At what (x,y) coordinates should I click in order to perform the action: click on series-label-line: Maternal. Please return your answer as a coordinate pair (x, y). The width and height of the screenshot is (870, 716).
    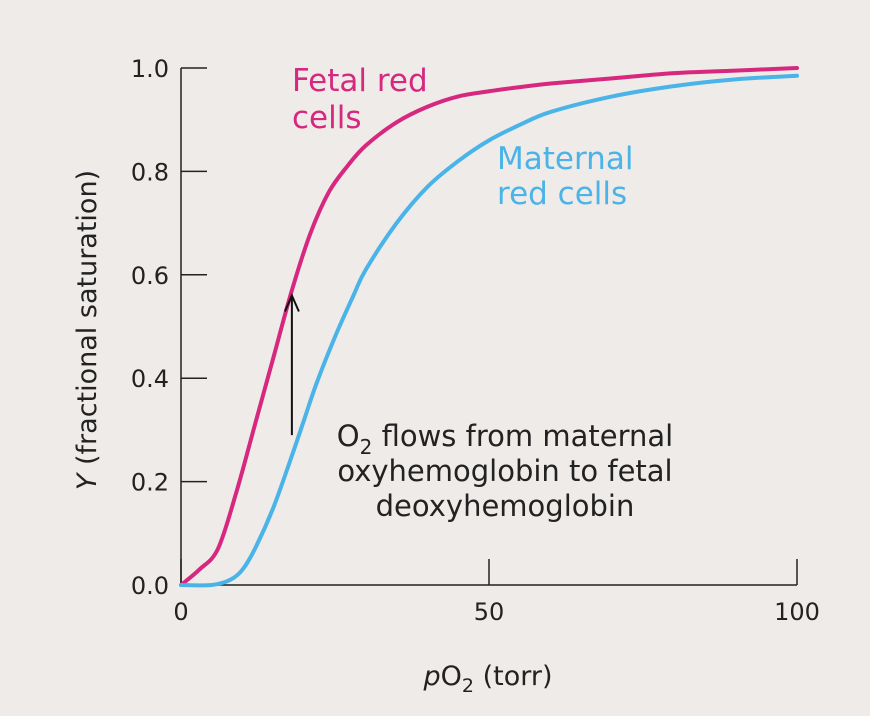
    Looking at the image, I should click on (565, 159).